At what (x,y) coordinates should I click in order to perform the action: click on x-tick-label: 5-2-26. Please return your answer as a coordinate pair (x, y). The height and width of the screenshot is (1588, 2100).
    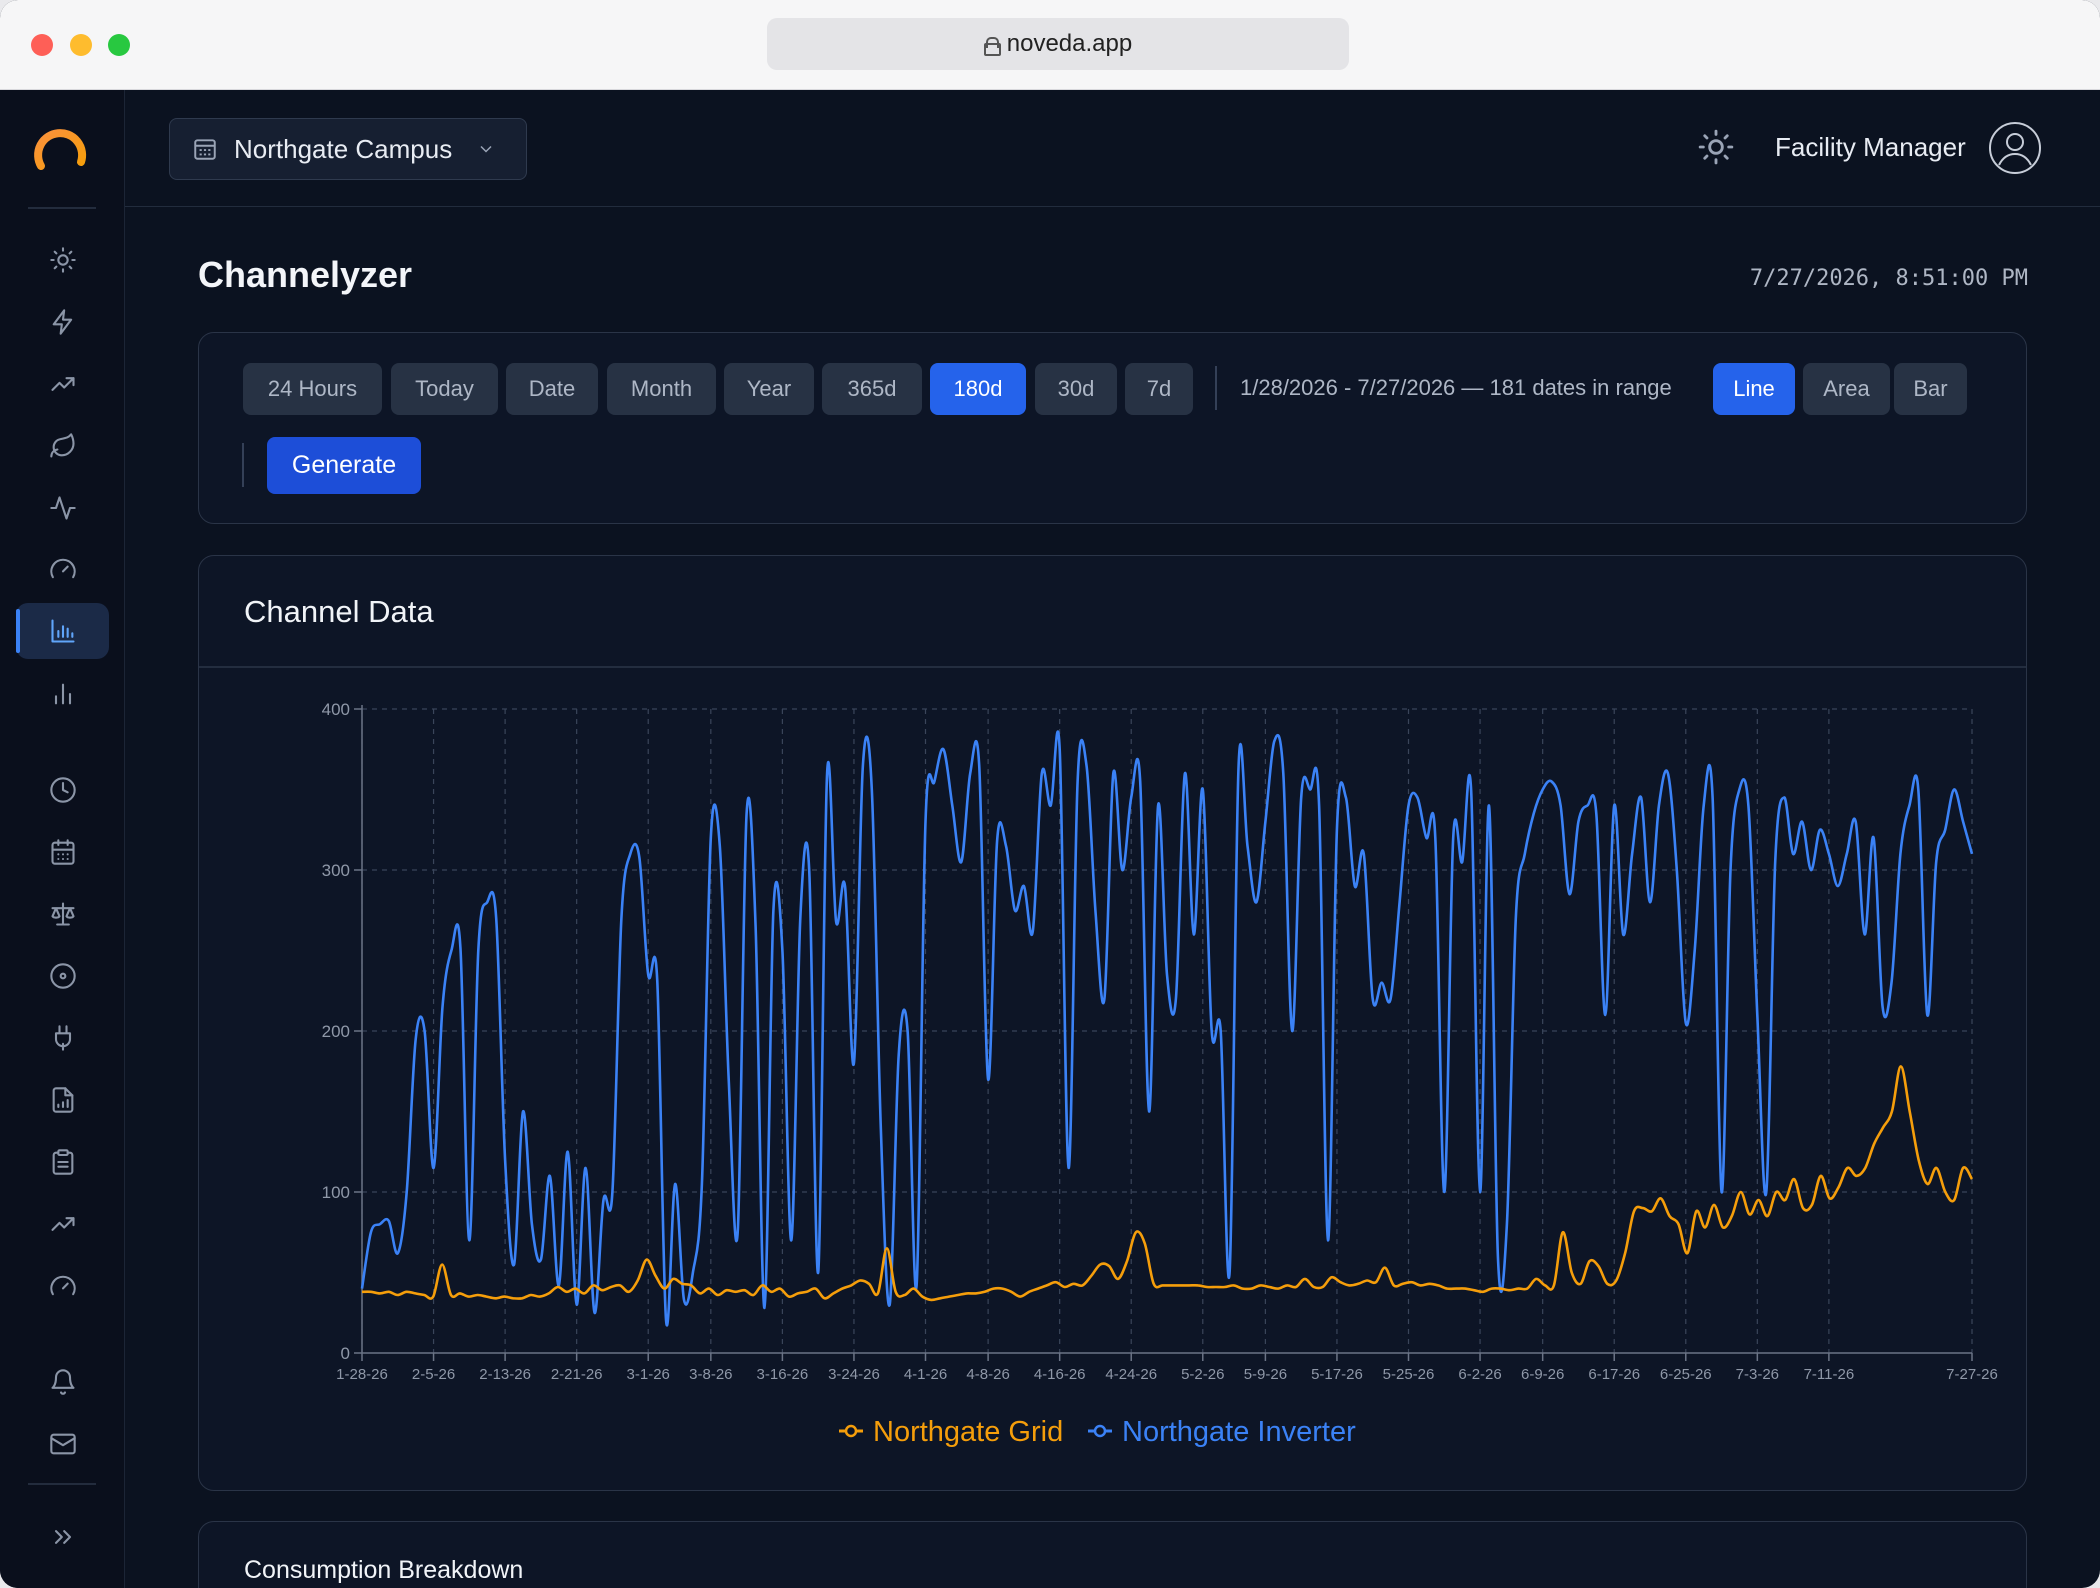
    Looking at the image, I should click on (1202, 1374).